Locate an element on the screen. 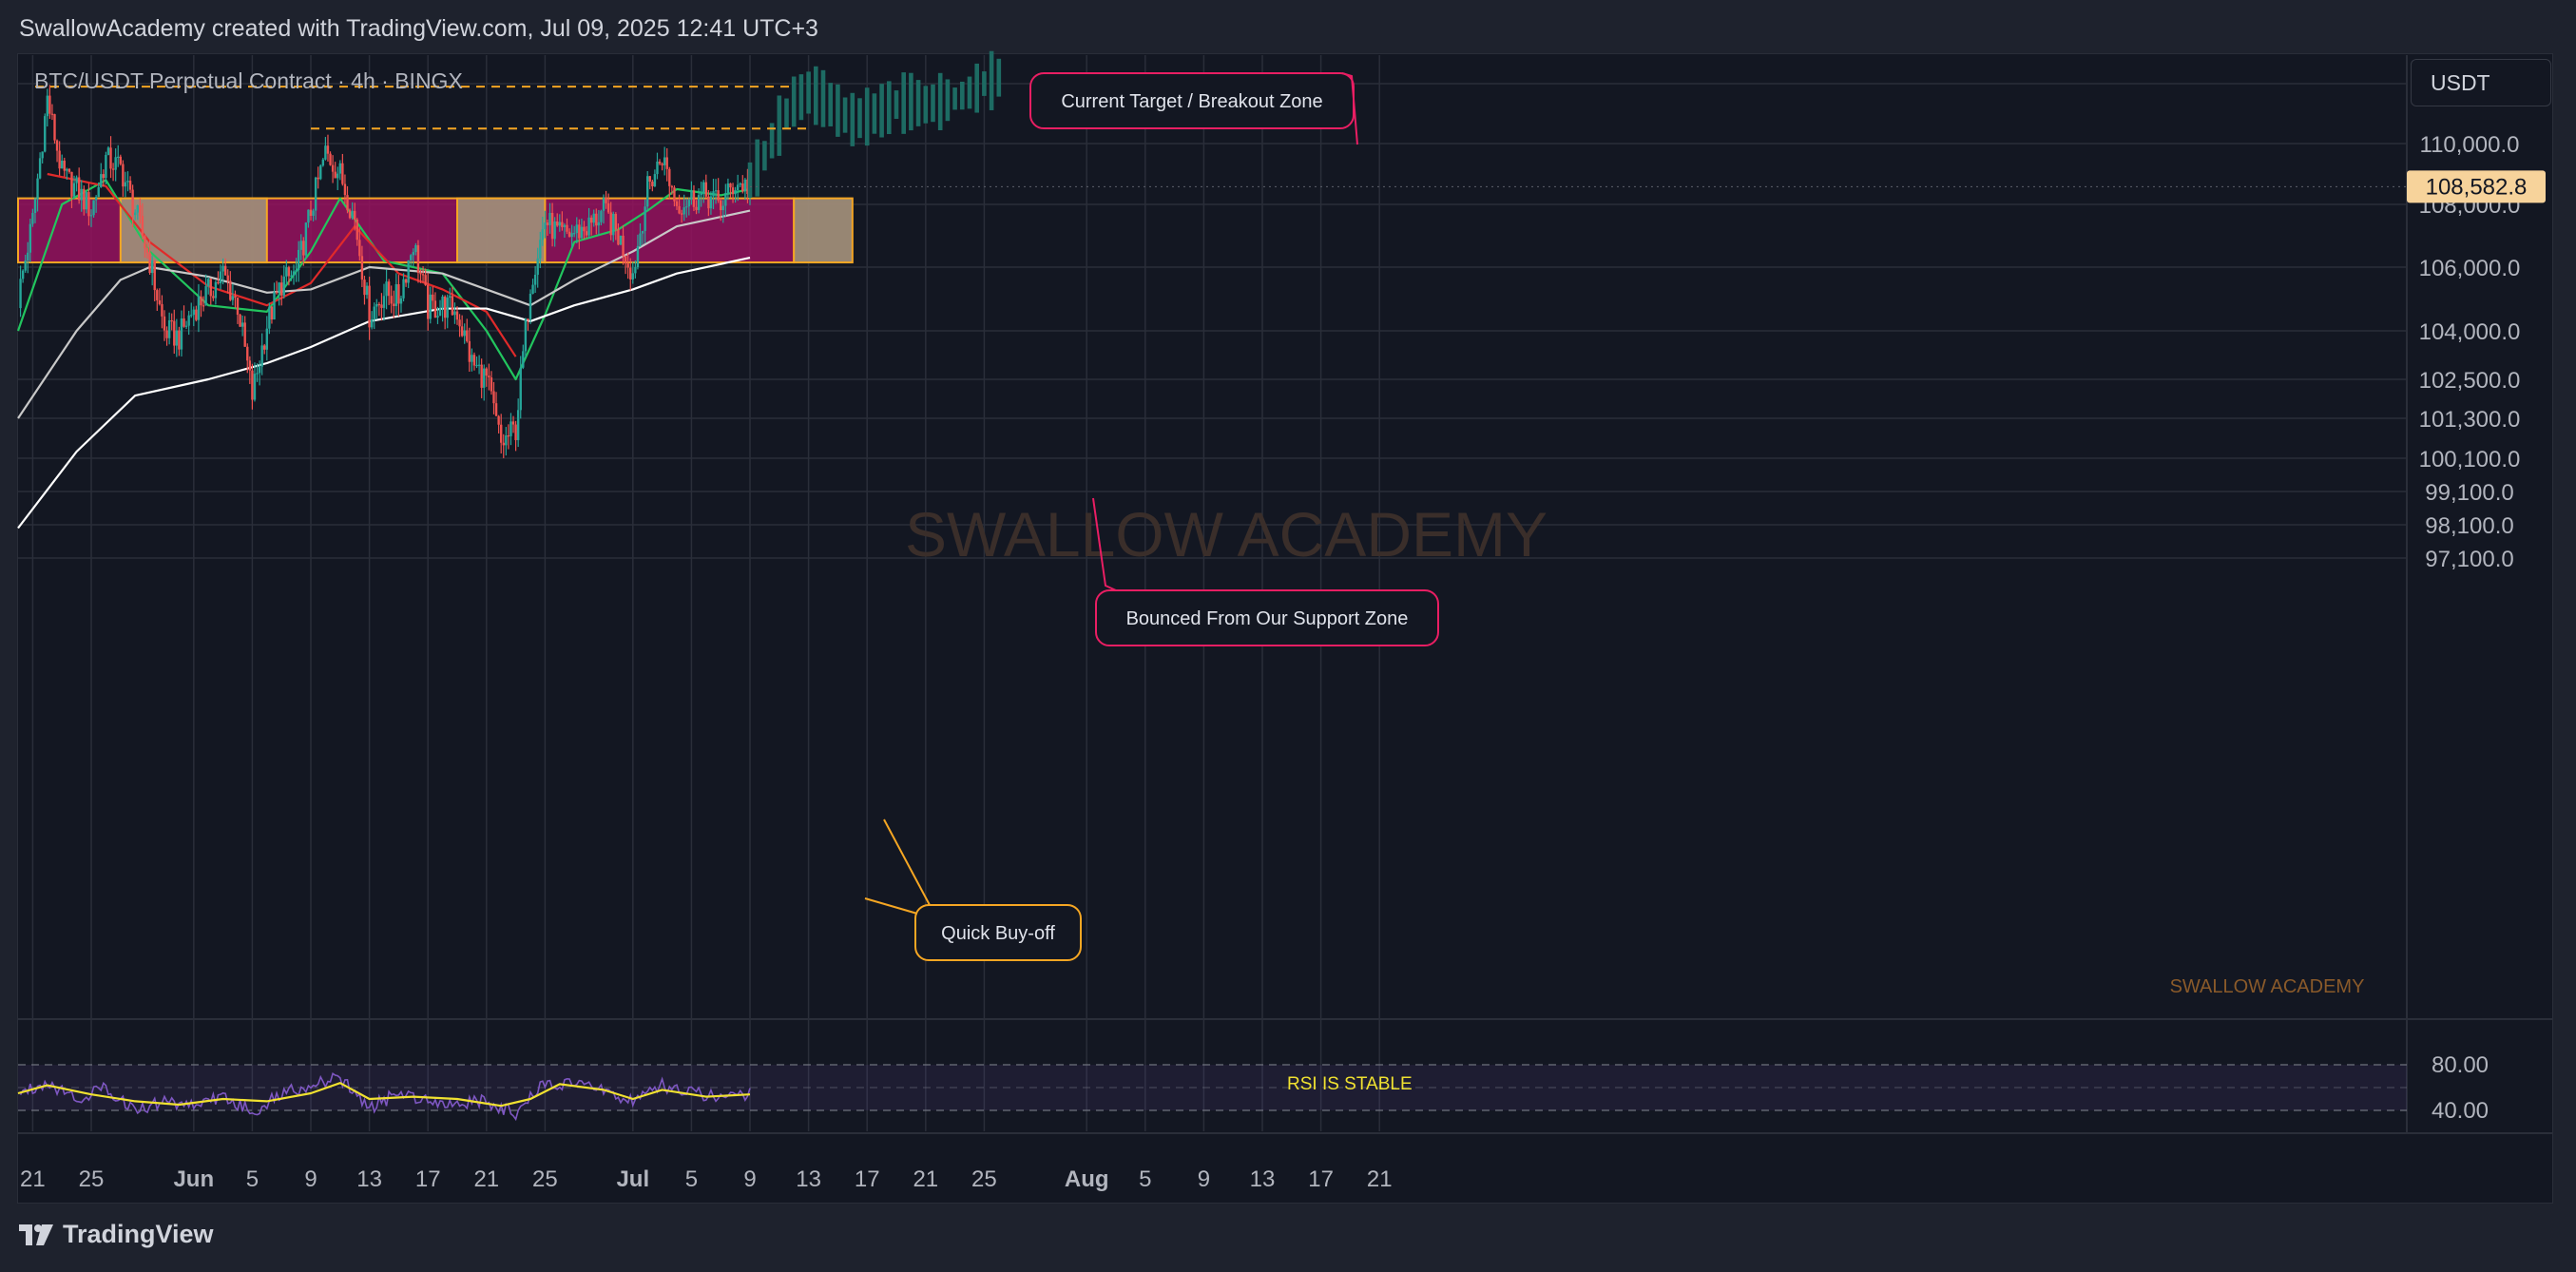 This screenshot has width=2576, height=1272. price-tick-label: 97,100.0 is located at coordinates (2469, 559).